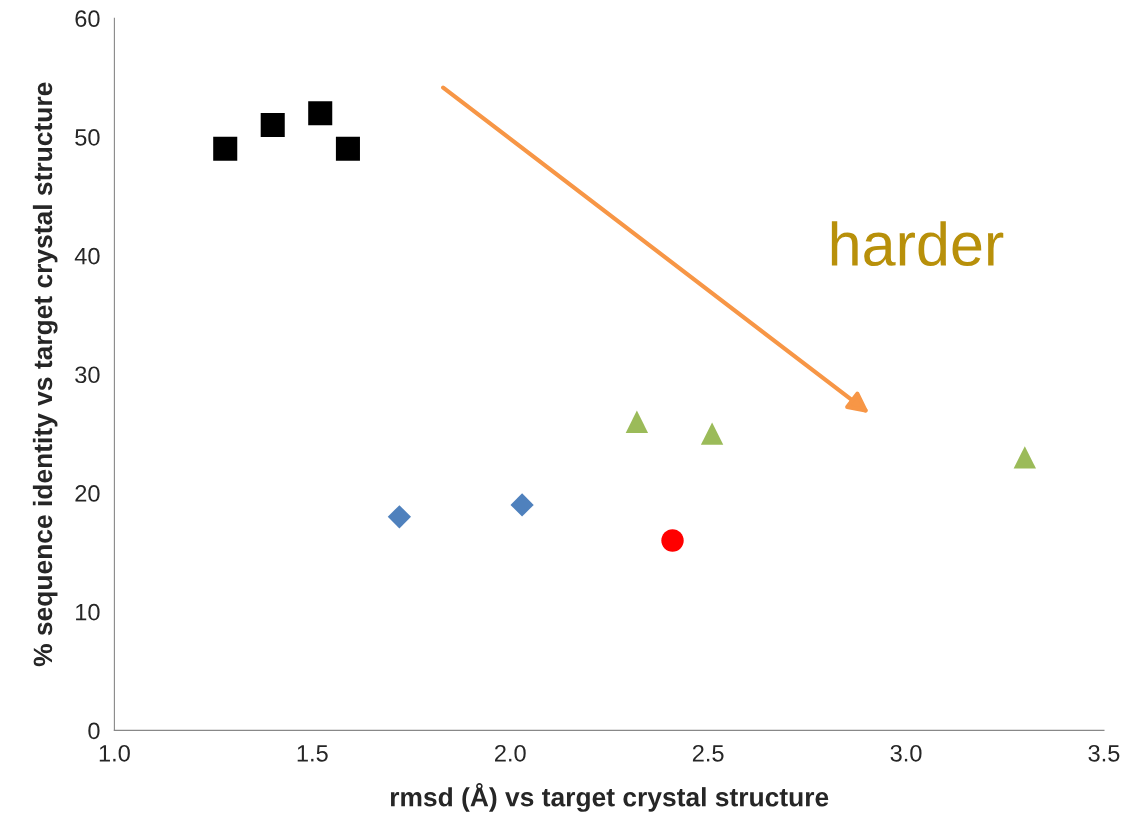 This screenshot has width=1144, height=830. Describe the element at coordinates (87, 493) in the screenshot. I see `y-tick-label: 20` at that location.